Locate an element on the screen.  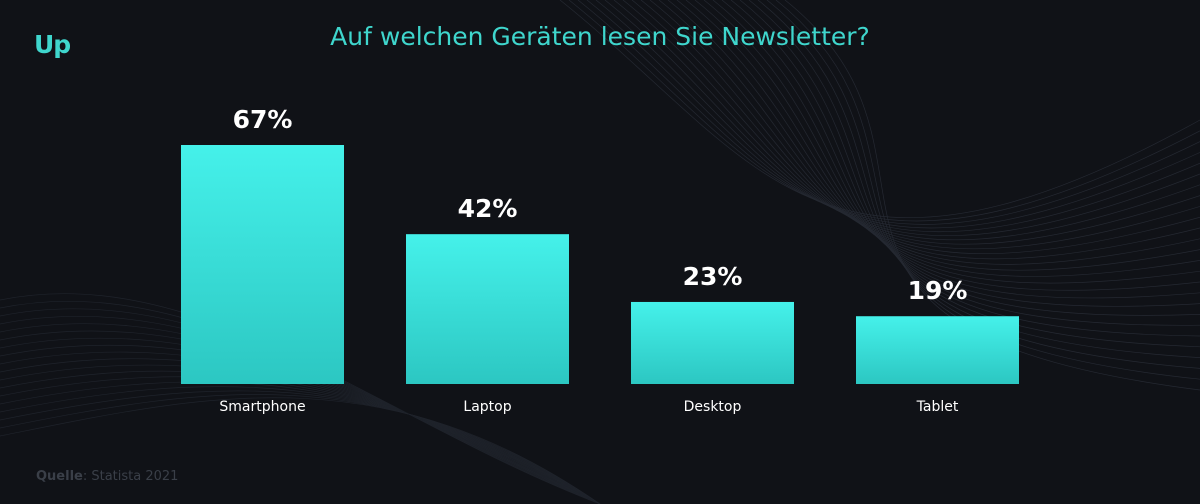
category-label: Laptop is located at coordinates (487, 407).